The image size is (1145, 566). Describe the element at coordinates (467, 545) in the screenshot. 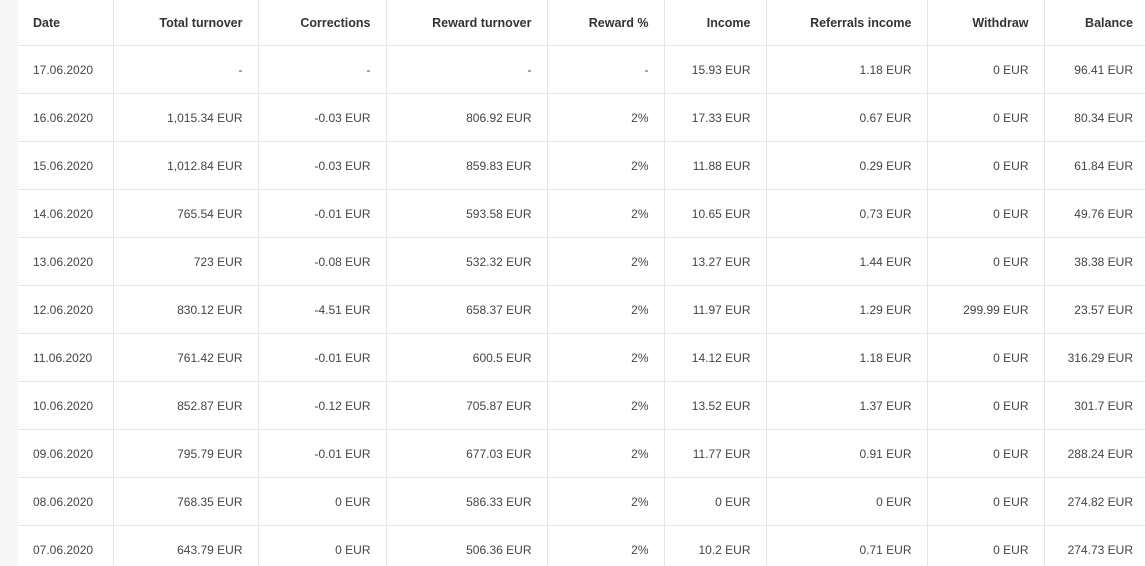

I see `cell-reward-turnover: 506.36 EUR` at that location.